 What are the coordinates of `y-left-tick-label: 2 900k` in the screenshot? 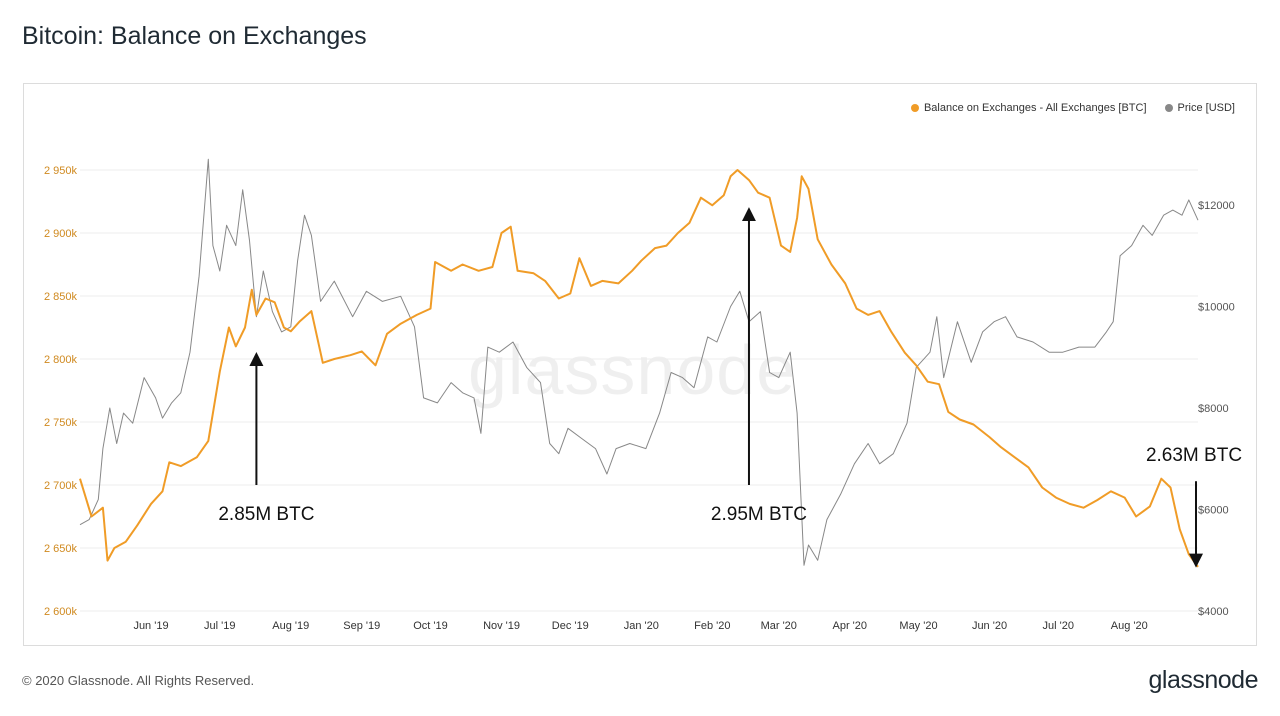 It's located at (61, 234).